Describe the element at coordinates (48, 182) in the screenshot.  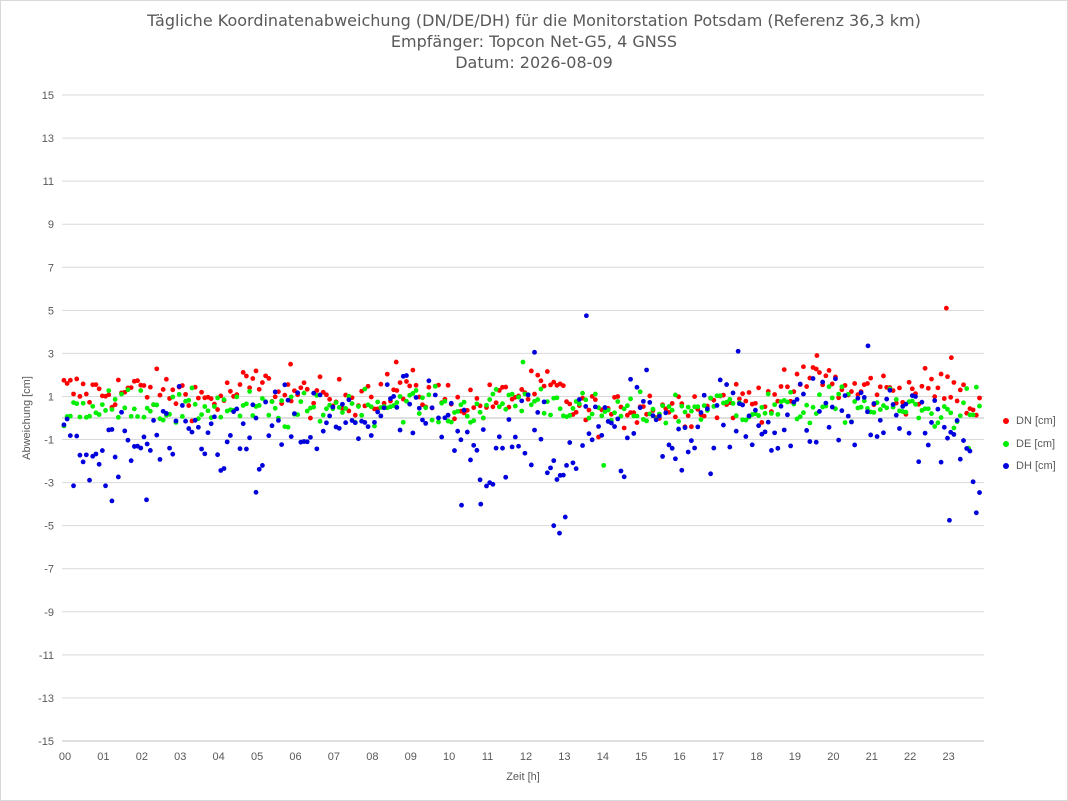
I see `y-tick-label: 11` at that location.